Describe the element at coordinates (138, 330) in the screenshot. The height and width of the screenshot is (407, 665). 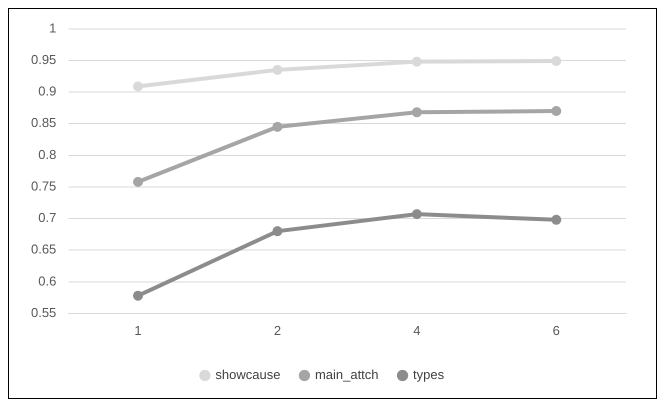
I see `x-tick-label: 1` at that location.